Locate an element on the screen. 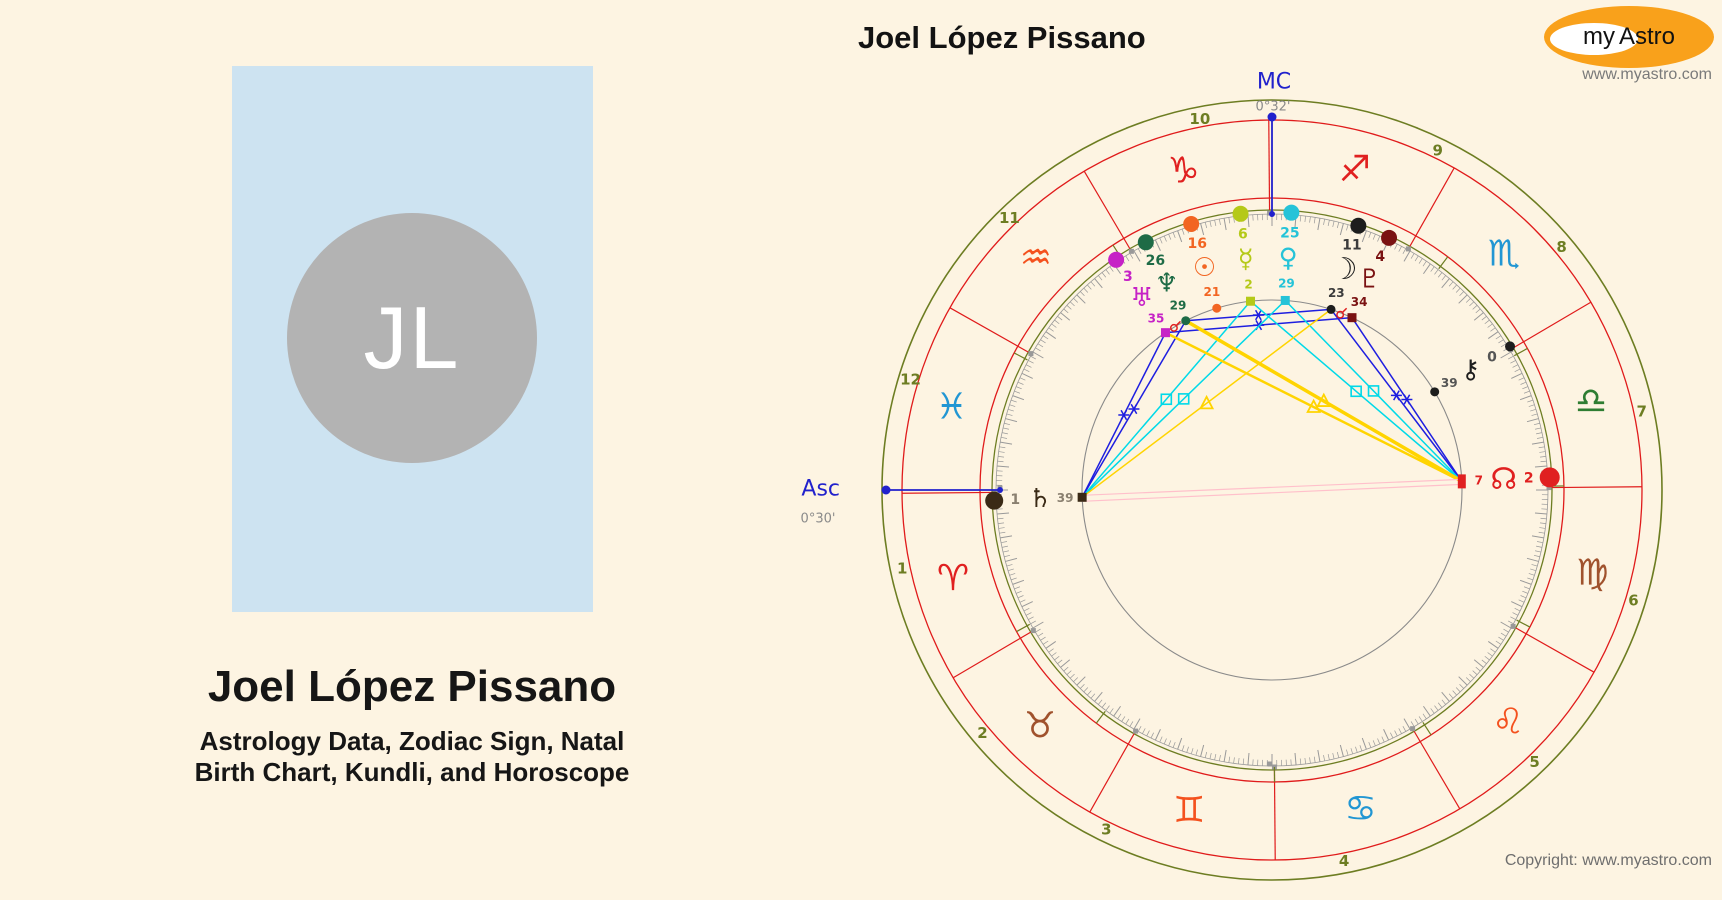 Image resolution: width=1722 pixels, height=900 pixels. house-number-6: 6 is located at coordinates (1633, 601).